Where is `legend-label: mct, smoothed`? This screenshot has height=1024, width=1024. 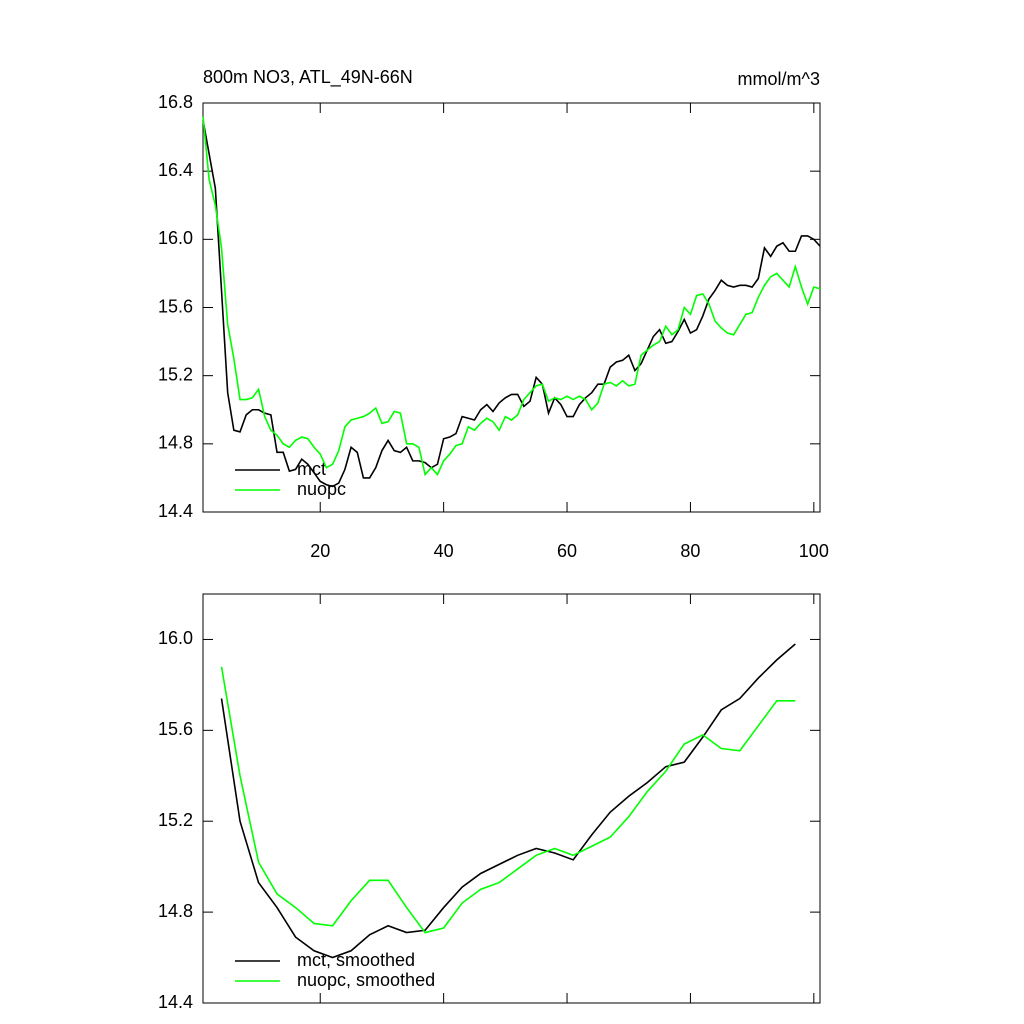 legend-label: mct, smoothed is located at coordinates (356, 960).